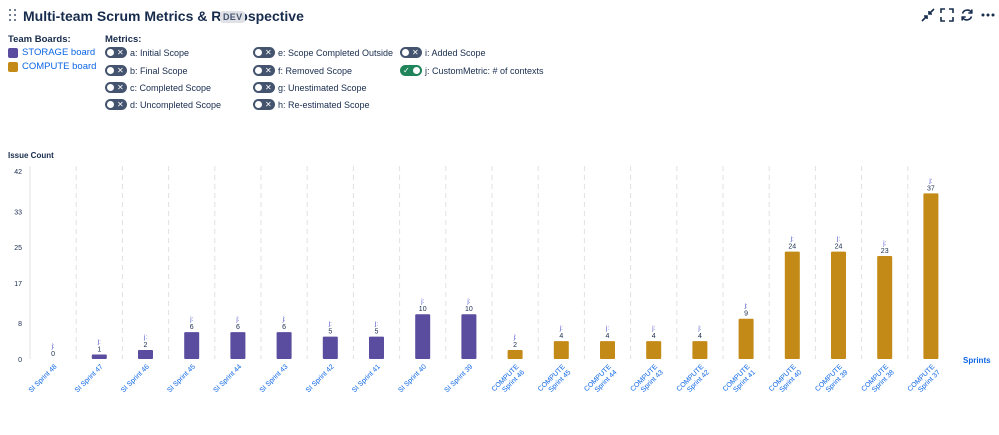  I want to click on y-tick-label: 42, so click(18, 172).